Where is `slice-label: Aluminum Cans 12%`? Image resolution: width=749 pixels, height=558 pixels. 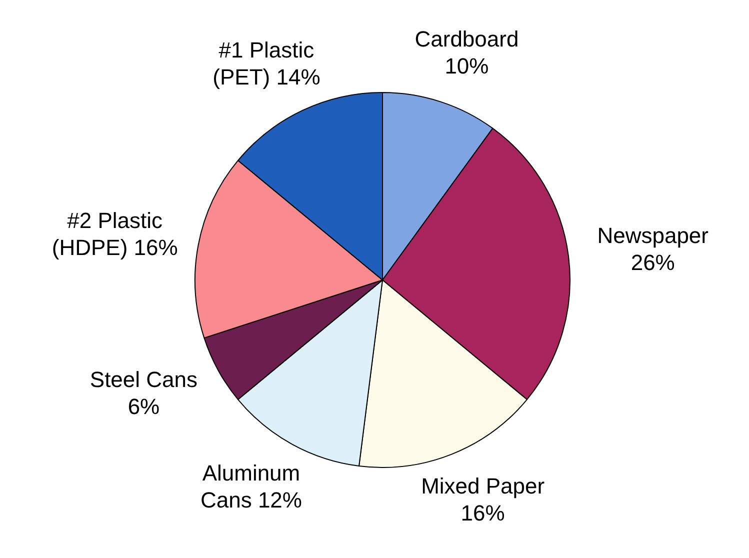
slice-label: Aluminum Cans 12% is located at coordinates (251, 486).